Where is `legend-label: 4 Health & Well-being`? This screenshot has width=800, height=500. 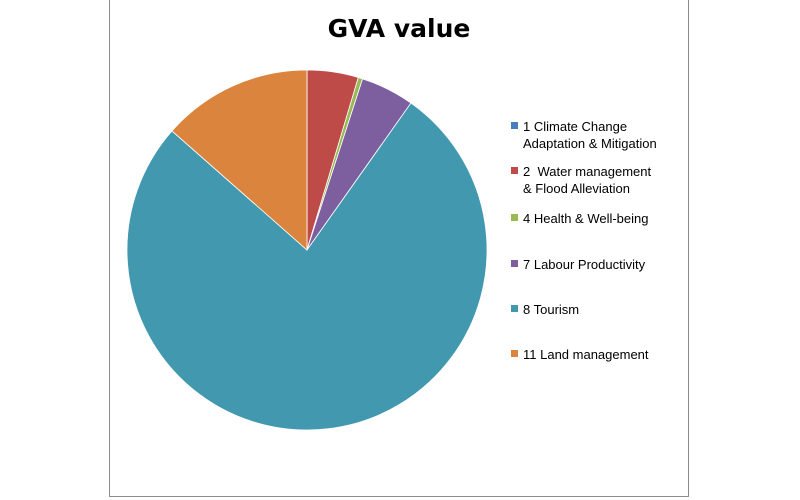
legend-label: 4 Health & Well-being is located at coordinates (586, 218).